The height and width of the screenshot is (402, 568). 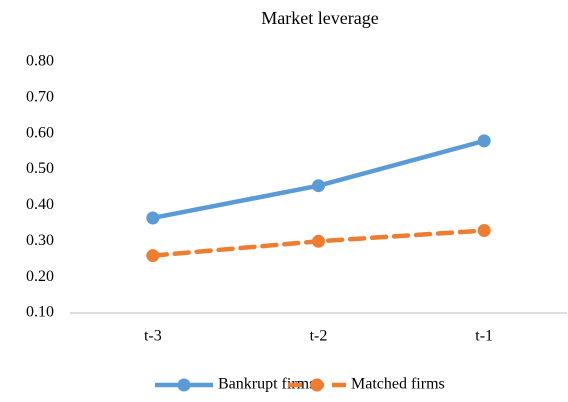 I want to click on x-tick-label: t-2, so click(x=319, y=336).